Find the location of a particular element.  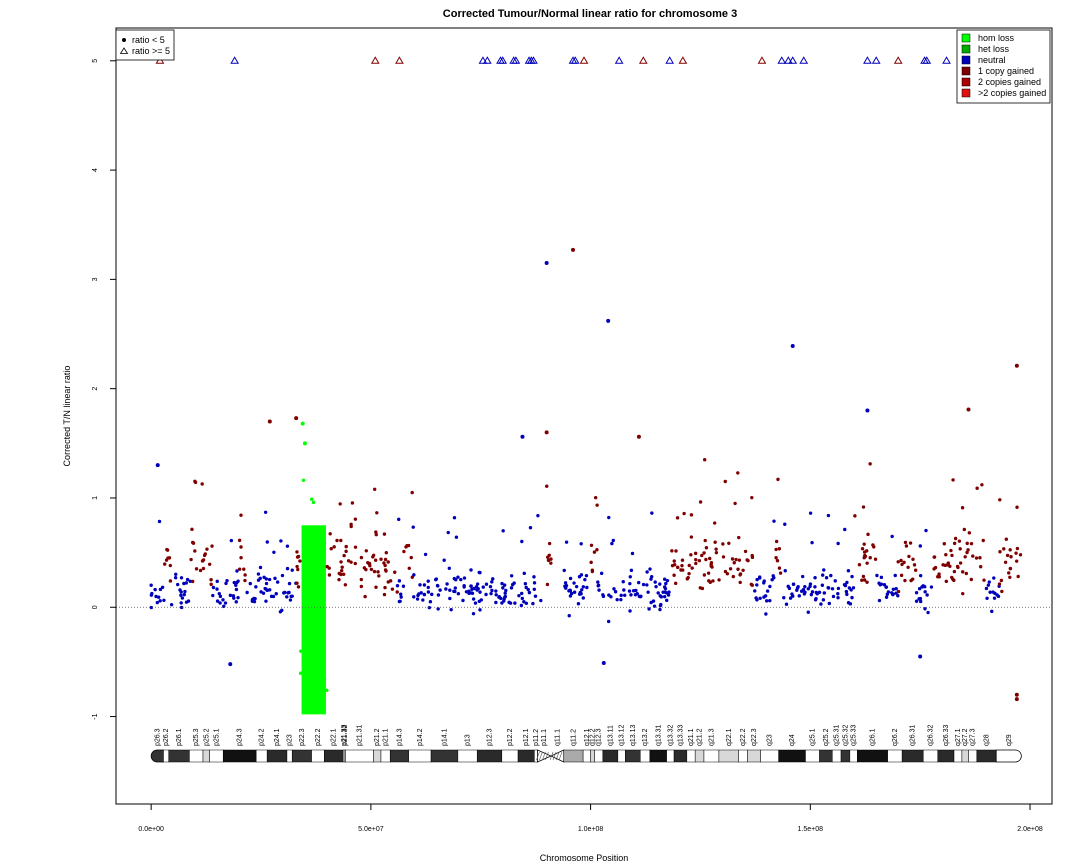

band-label: p25.2 is located at coordinates (206, 737).